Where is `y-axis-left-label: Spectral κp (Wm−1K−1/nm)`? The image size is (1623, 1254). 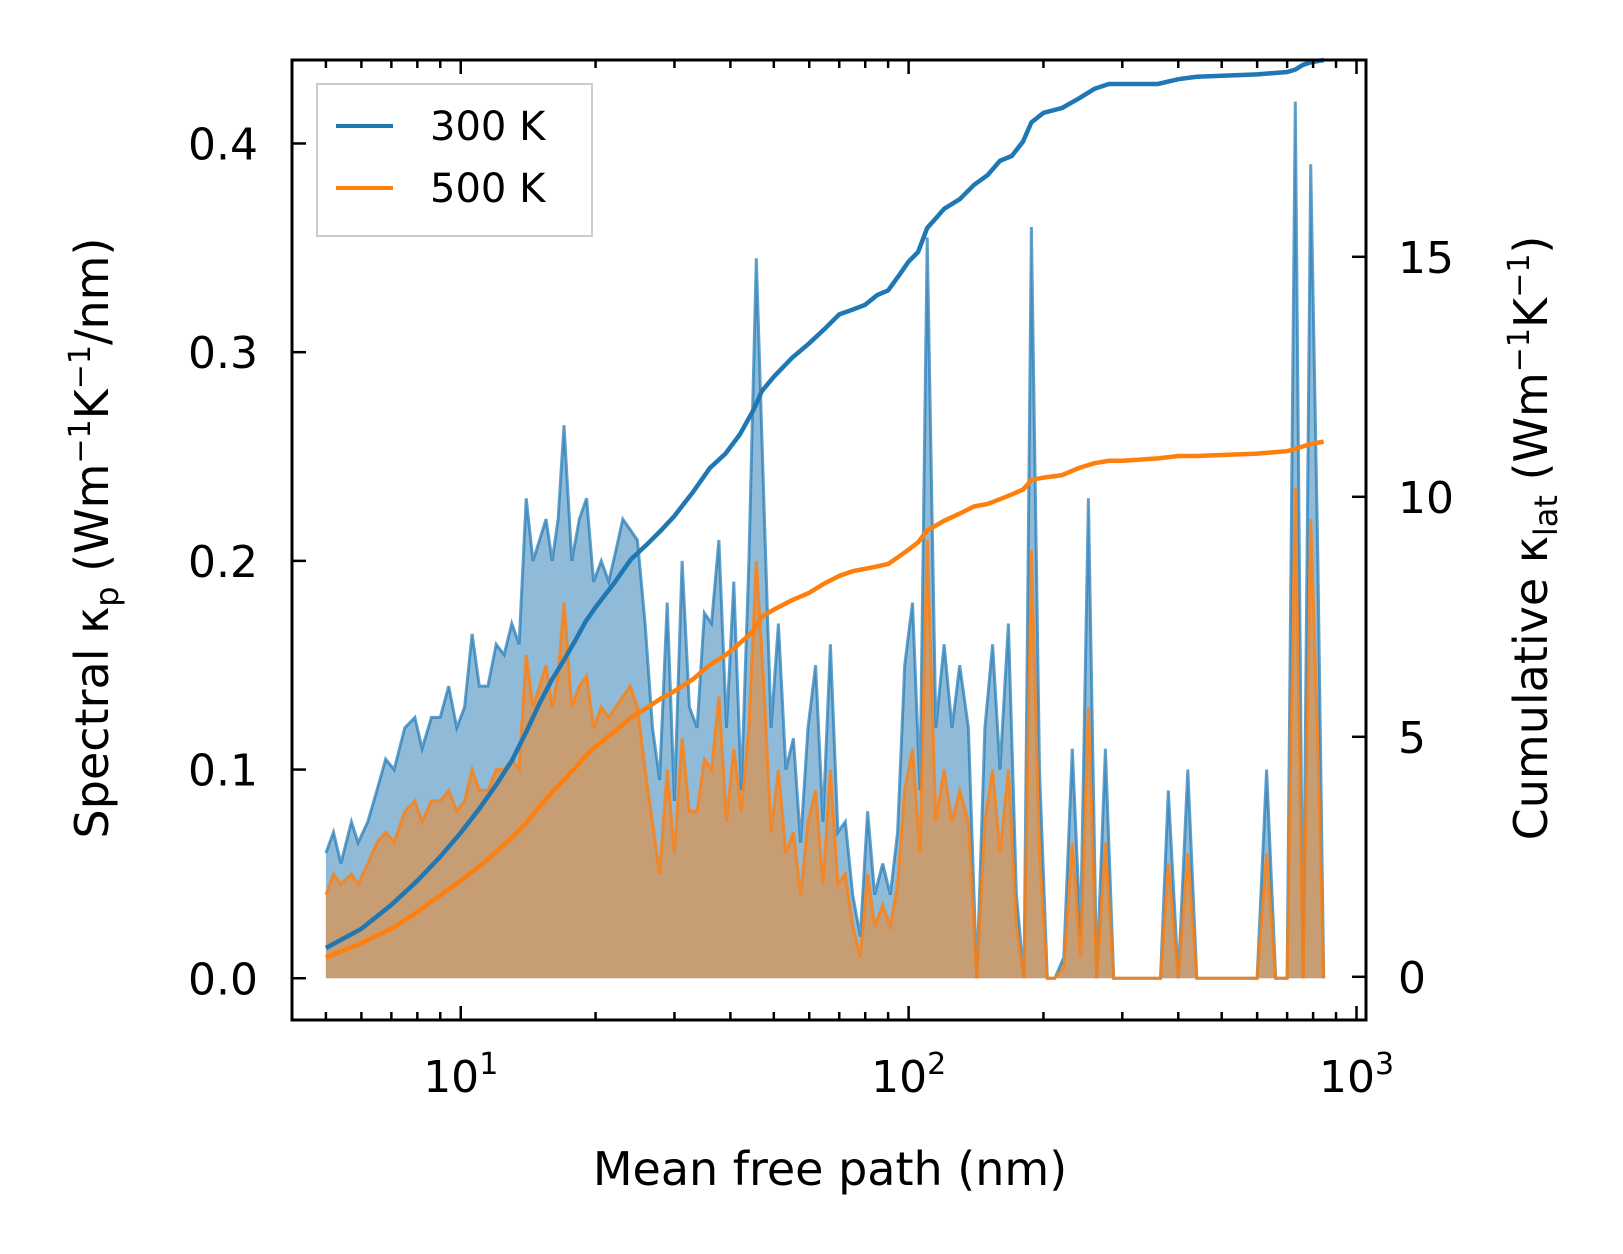
y-axis-left-label: Spectral κp (Wm−1K−1/nm) is located at coordinates (94, 538).